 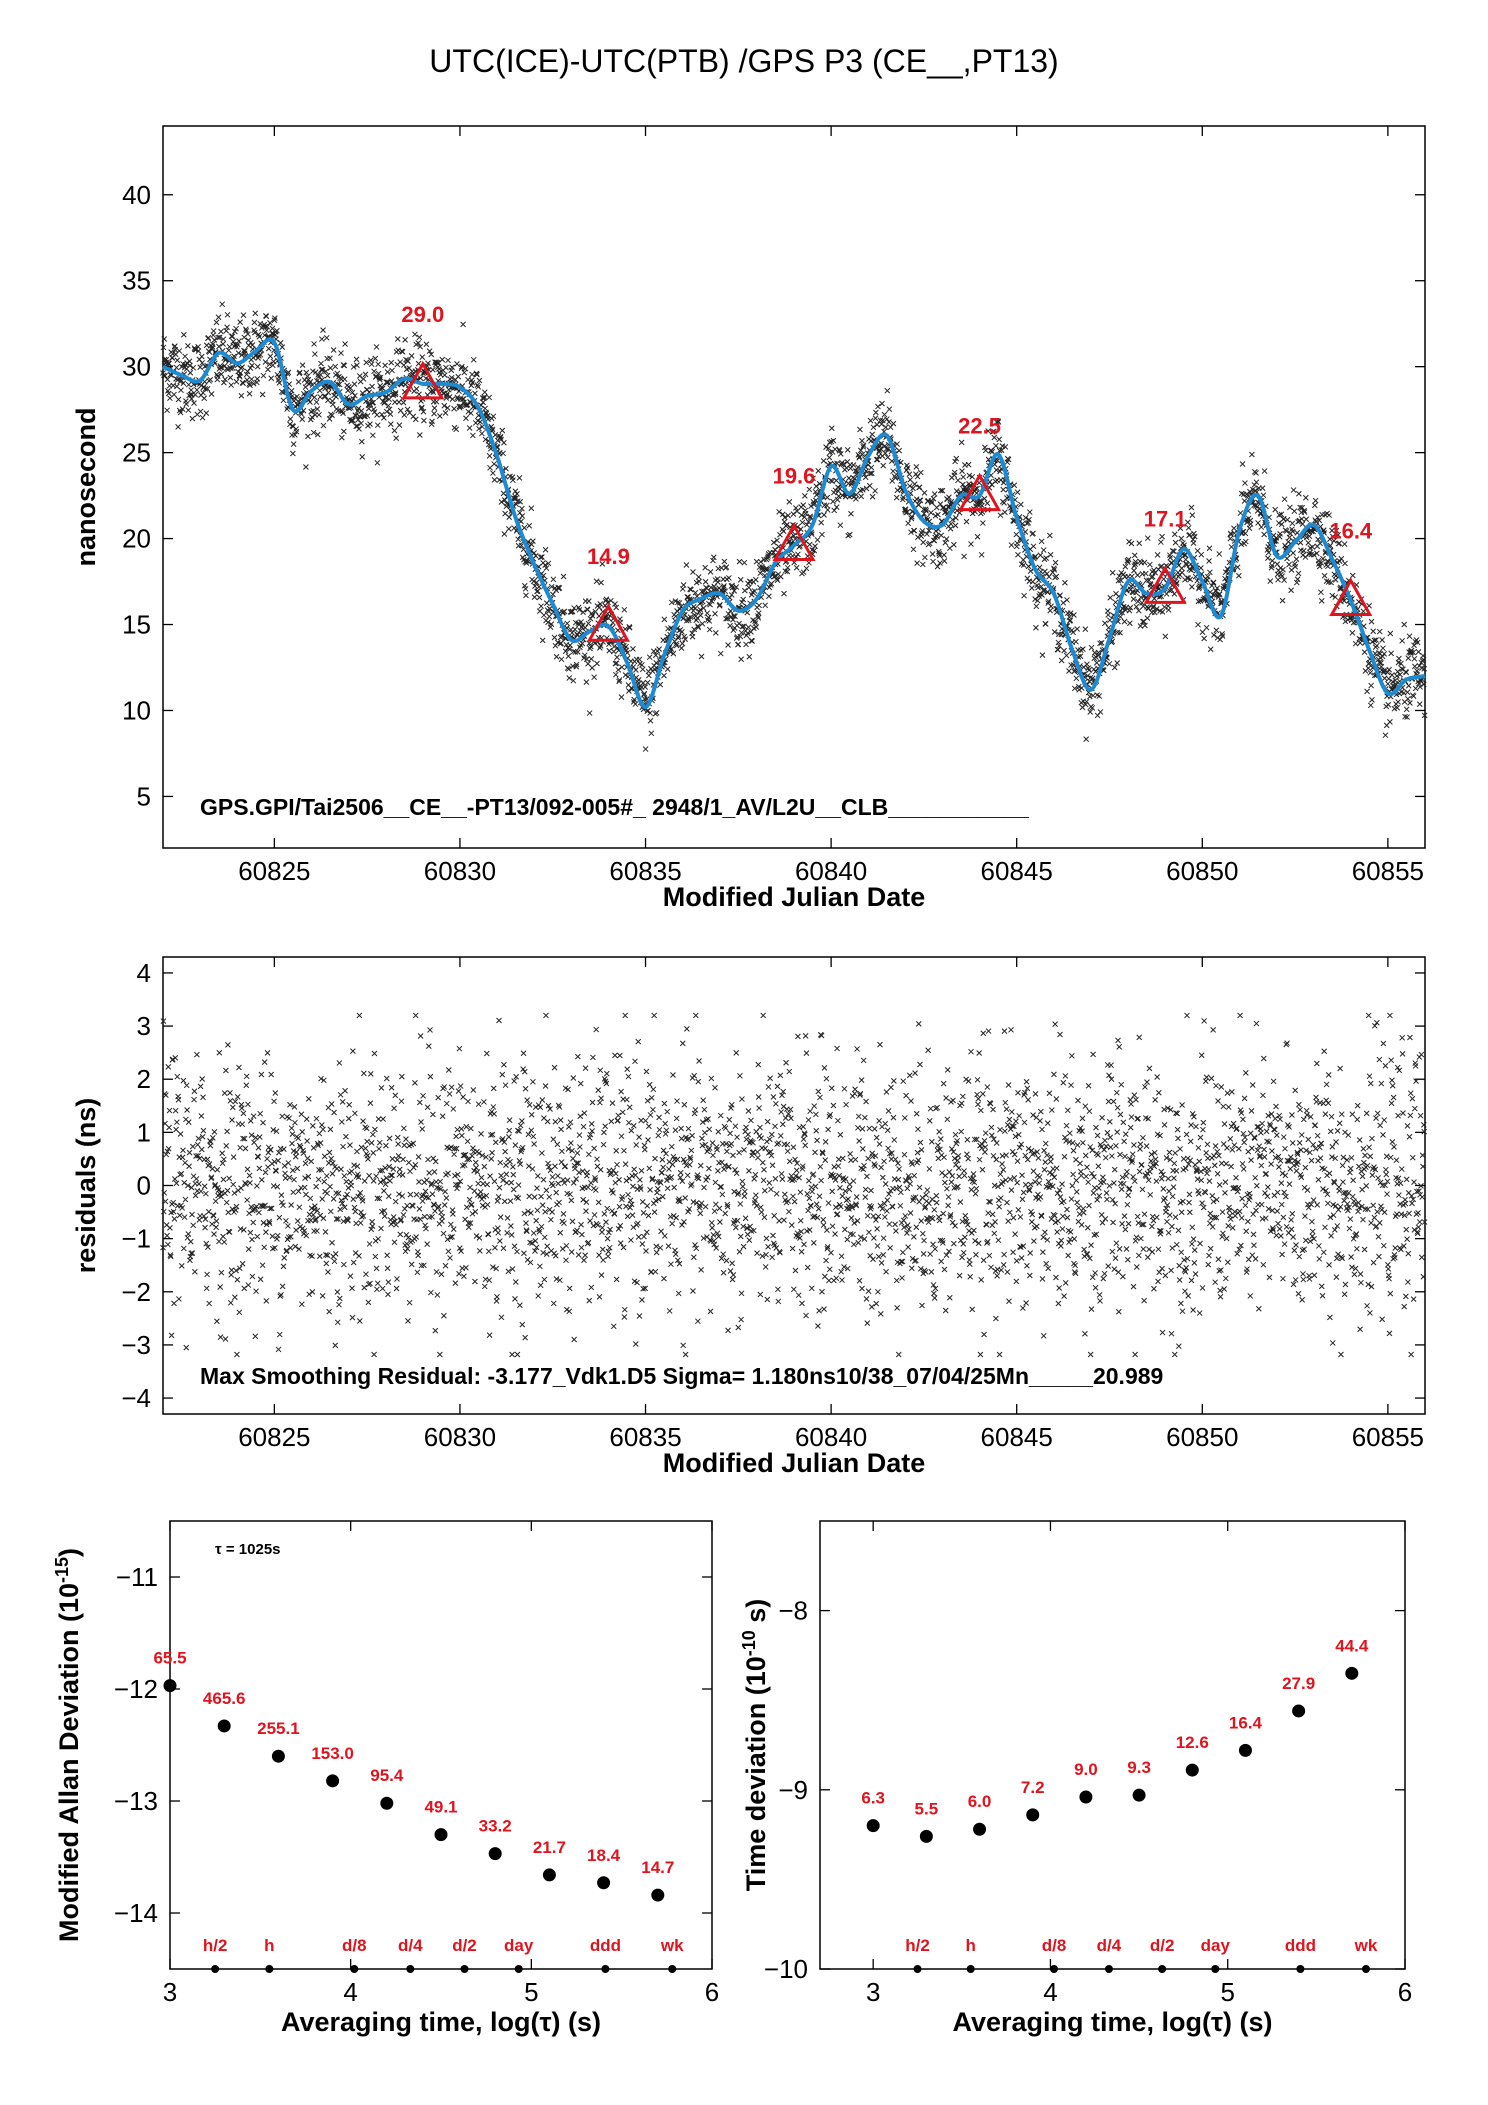 I want to click on x-tick-label: 60825, so click(x=274, y=1437).